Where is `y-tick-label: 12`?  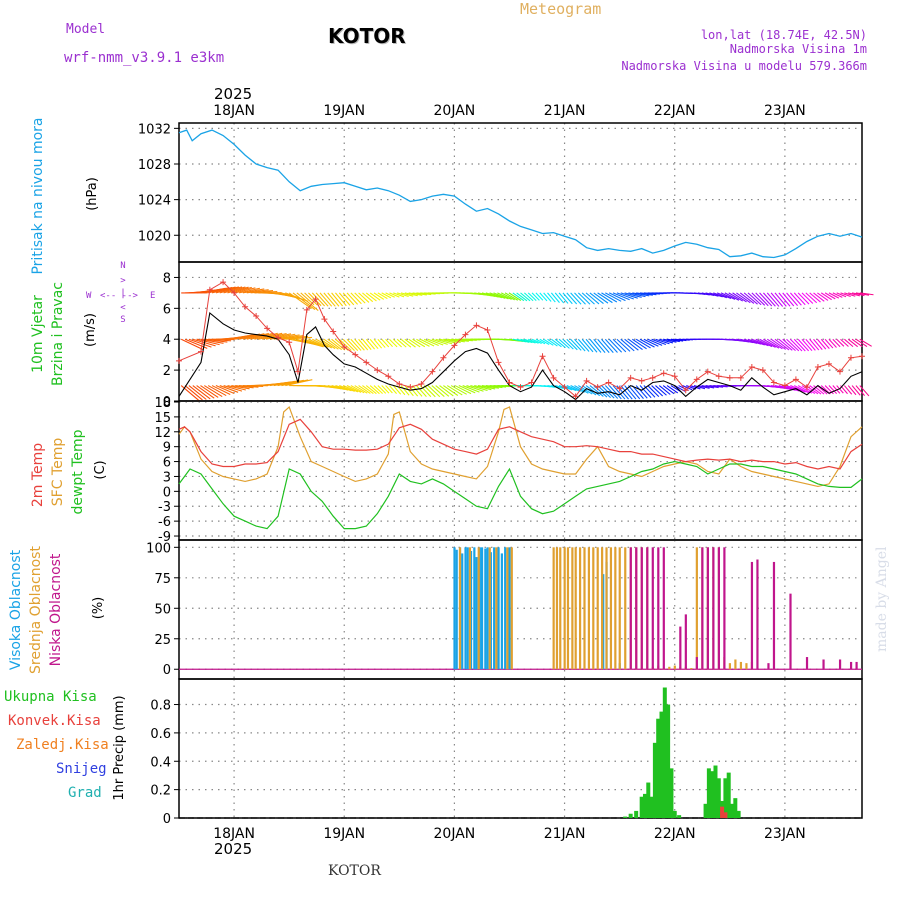 y-tick-label: 12 is located at coordinates (162, 433).